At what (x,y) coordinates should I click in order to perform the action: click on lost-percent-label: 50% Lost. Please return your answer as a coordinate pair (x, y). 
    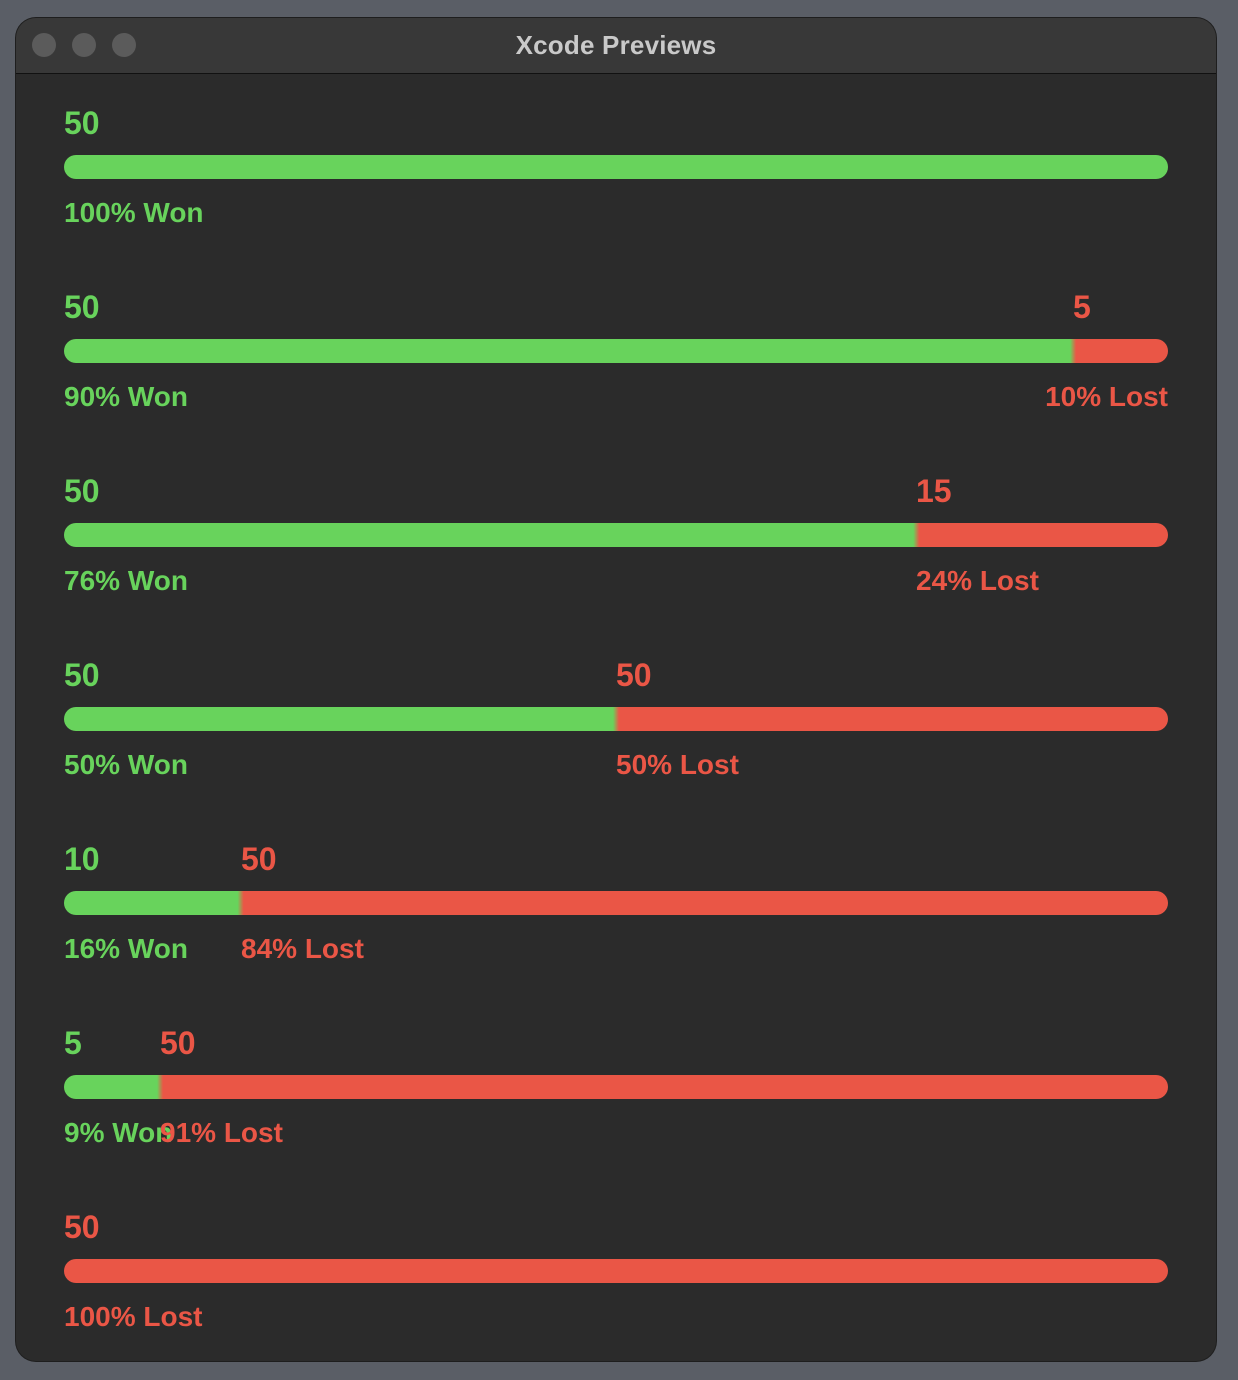
    Looking at the image, I should click on (677, 764).